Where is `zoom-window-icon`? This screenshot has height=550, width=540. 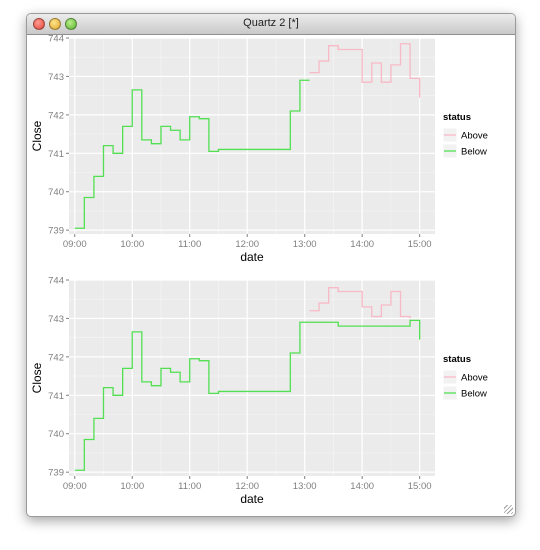
zoom-window-icon is located at coordinates (71, 24).